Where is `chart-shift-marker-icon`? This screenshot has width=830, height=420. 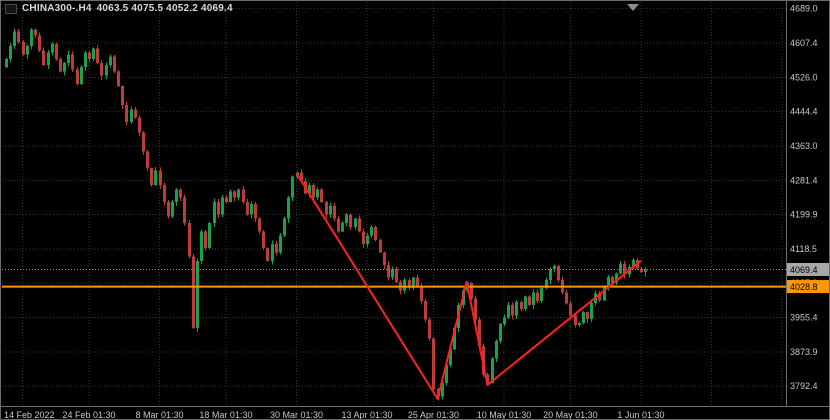
chart-shift-marker-icon is located at coordinates (633, 7).